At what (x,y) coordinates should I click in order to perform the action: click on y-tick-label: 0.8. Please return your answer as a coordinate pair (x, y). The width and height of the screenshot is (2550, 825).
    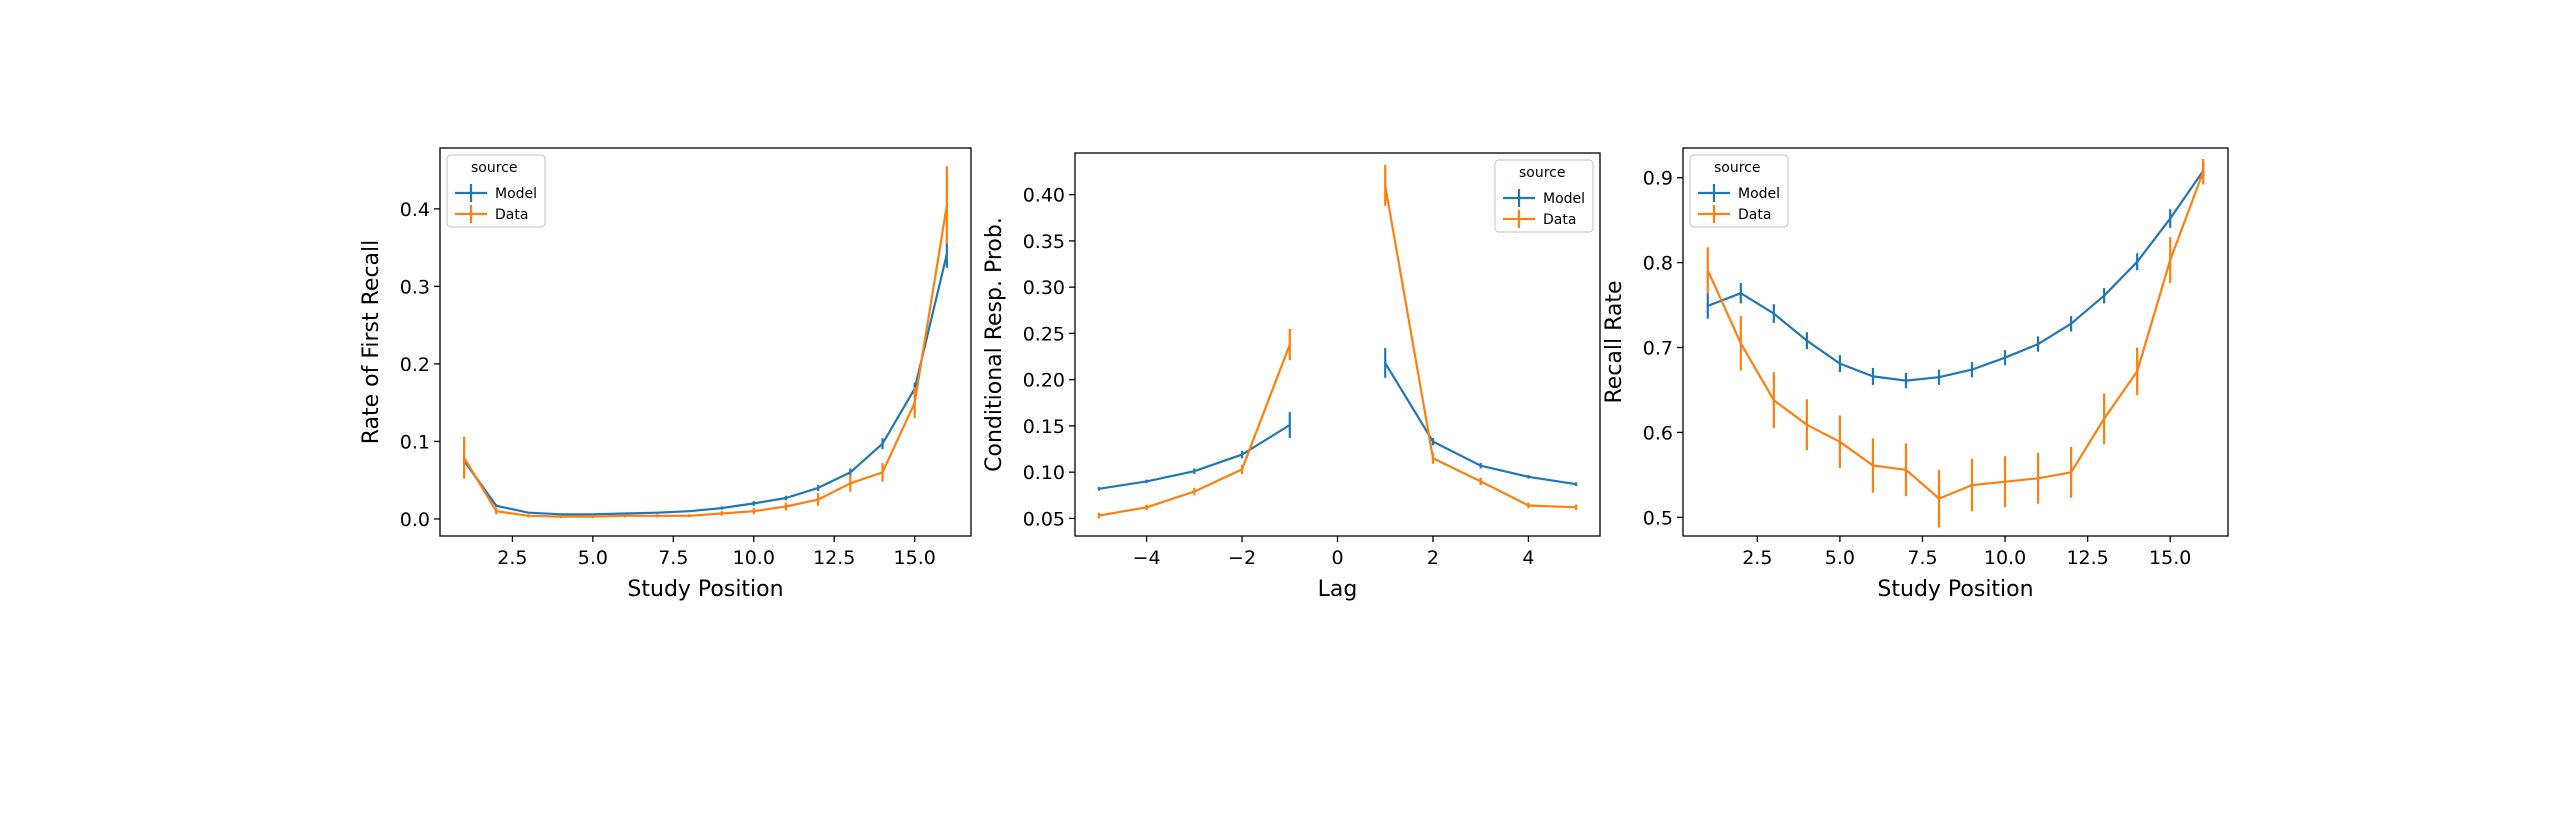
    Looking at the image, I should click on (1658, 264).